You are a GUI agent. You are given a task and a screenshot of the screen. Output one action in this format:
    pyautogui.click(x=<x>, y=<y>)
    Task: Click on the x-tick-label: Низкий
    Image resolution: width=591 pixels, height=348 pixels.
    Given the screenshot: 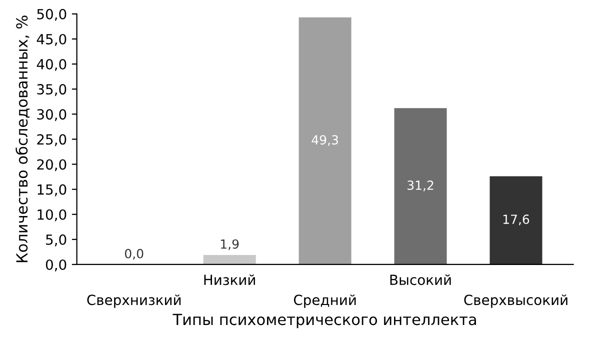 What is the action you would take?
    pyautogui.click(x=229, y=280)
    